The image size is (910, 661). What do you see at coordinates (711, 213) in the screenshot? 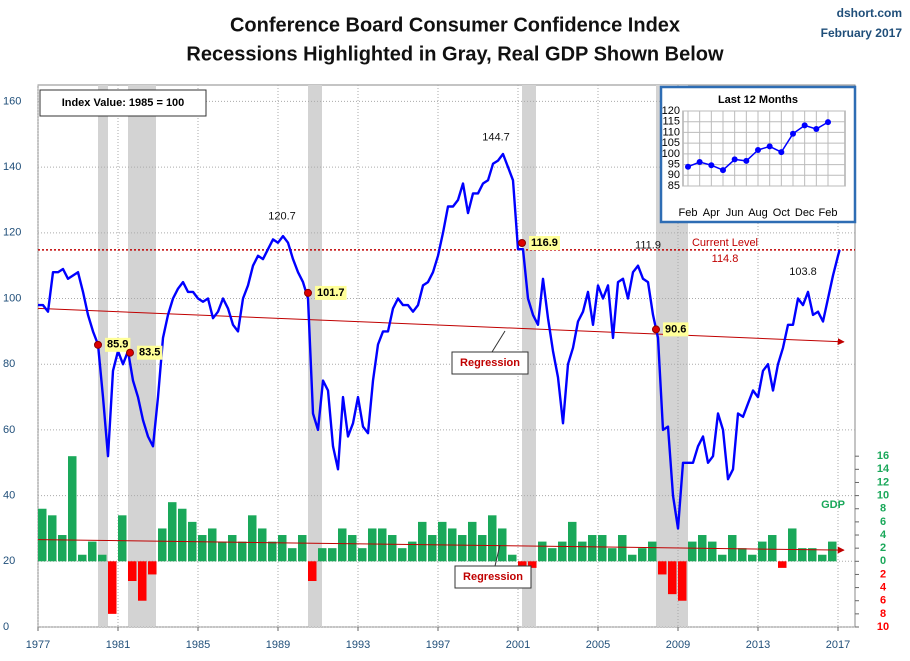
I see `x-tick-label: Apr` at bounding box center [711, 213].